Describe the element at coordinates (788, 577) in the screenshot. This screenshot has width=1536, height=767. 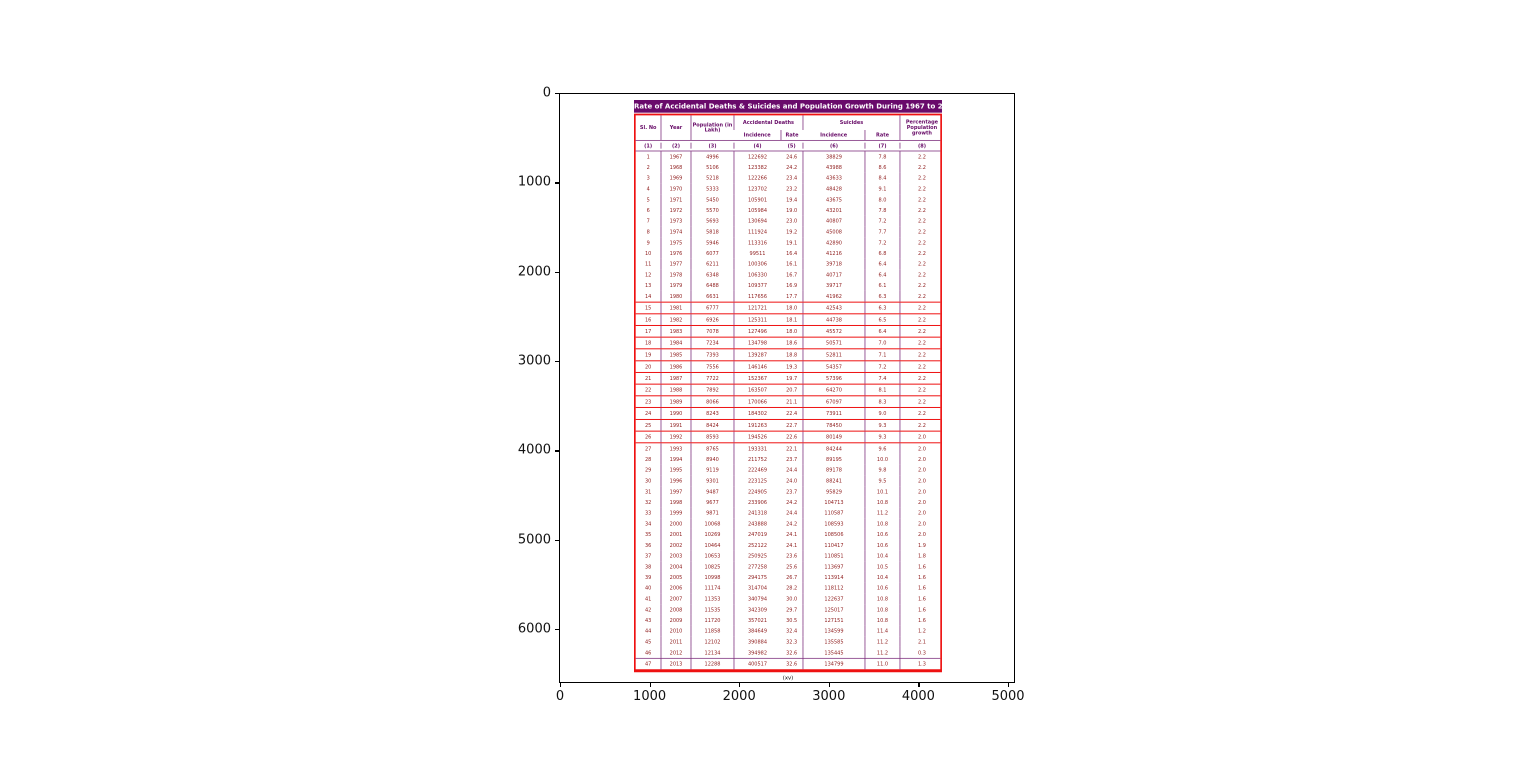
I see `table-row: 39 2005 10998 294175 26.7 113914 10.4 1.6` at that location.